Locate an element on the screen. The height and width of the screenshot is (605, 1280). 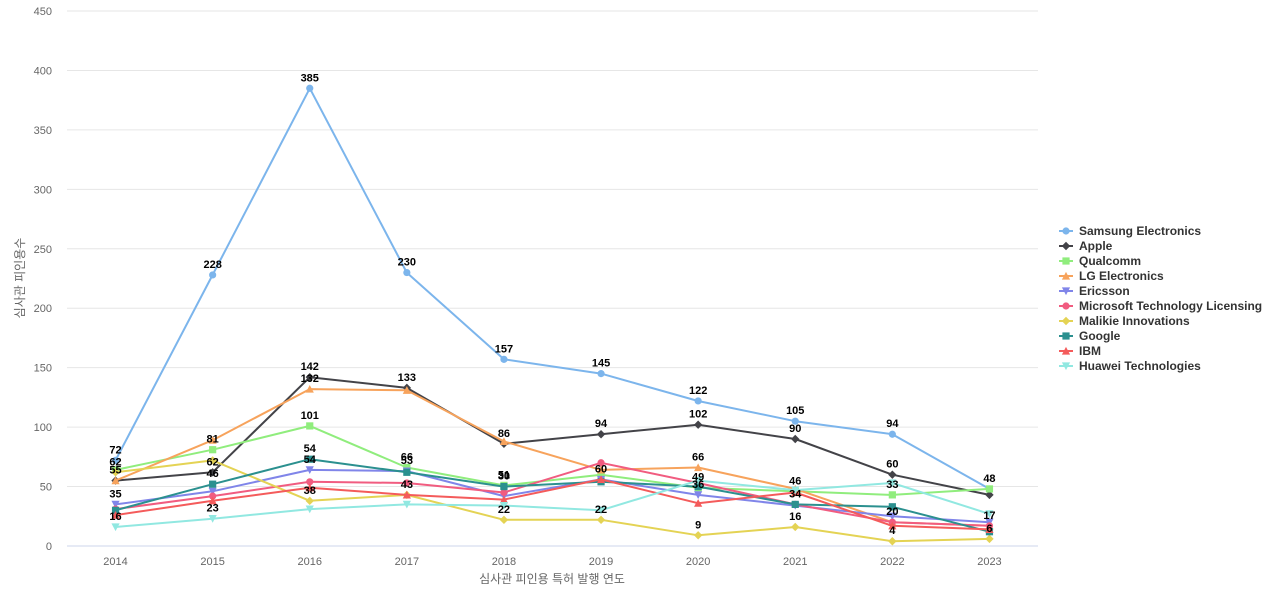
data-label: 145 is located at coordinates (601, 364).